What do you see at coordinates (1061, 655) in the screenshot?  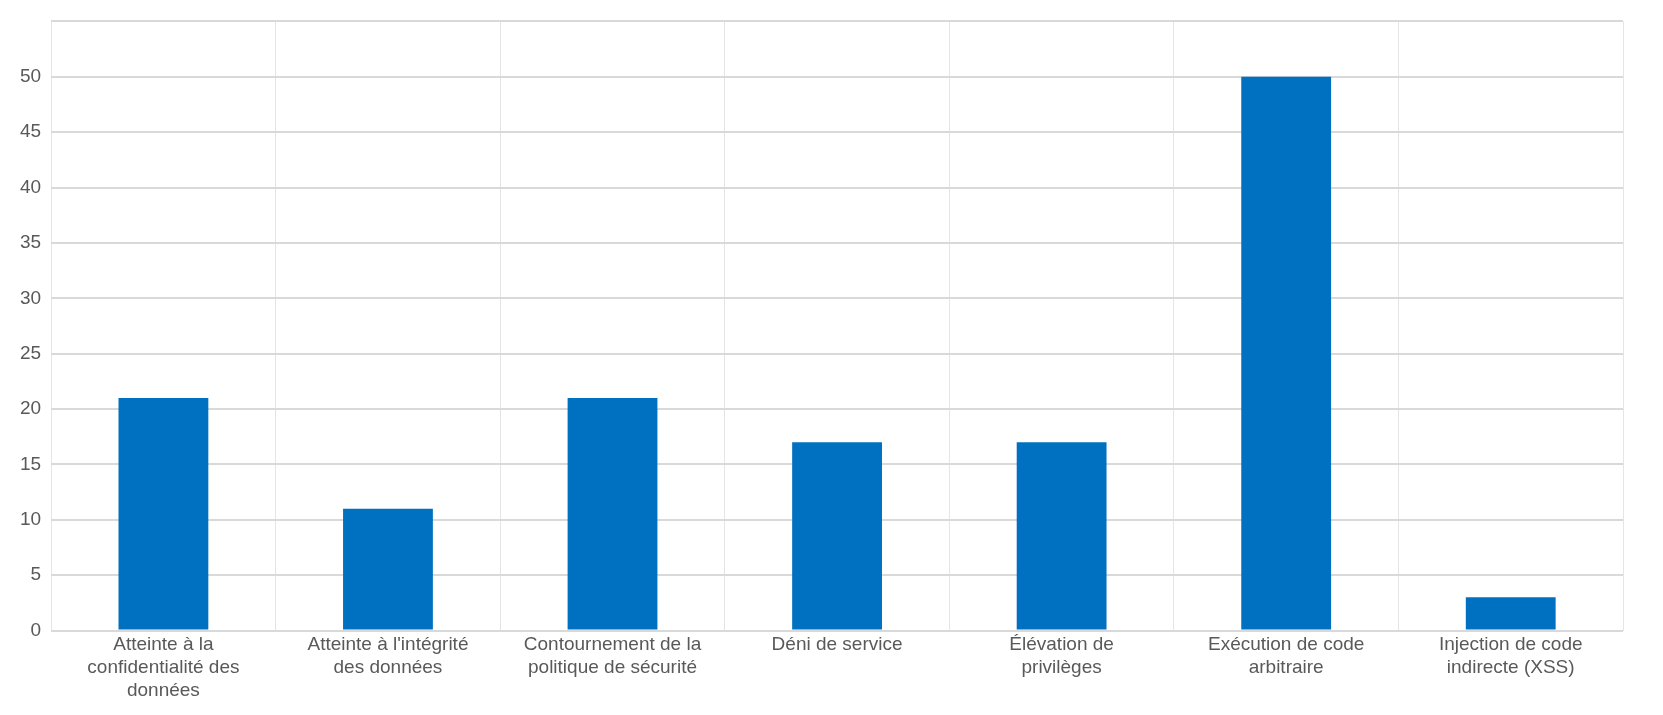 I see `x-tick-label: Élévation de privilèges` at bounding box center [1061, 655].